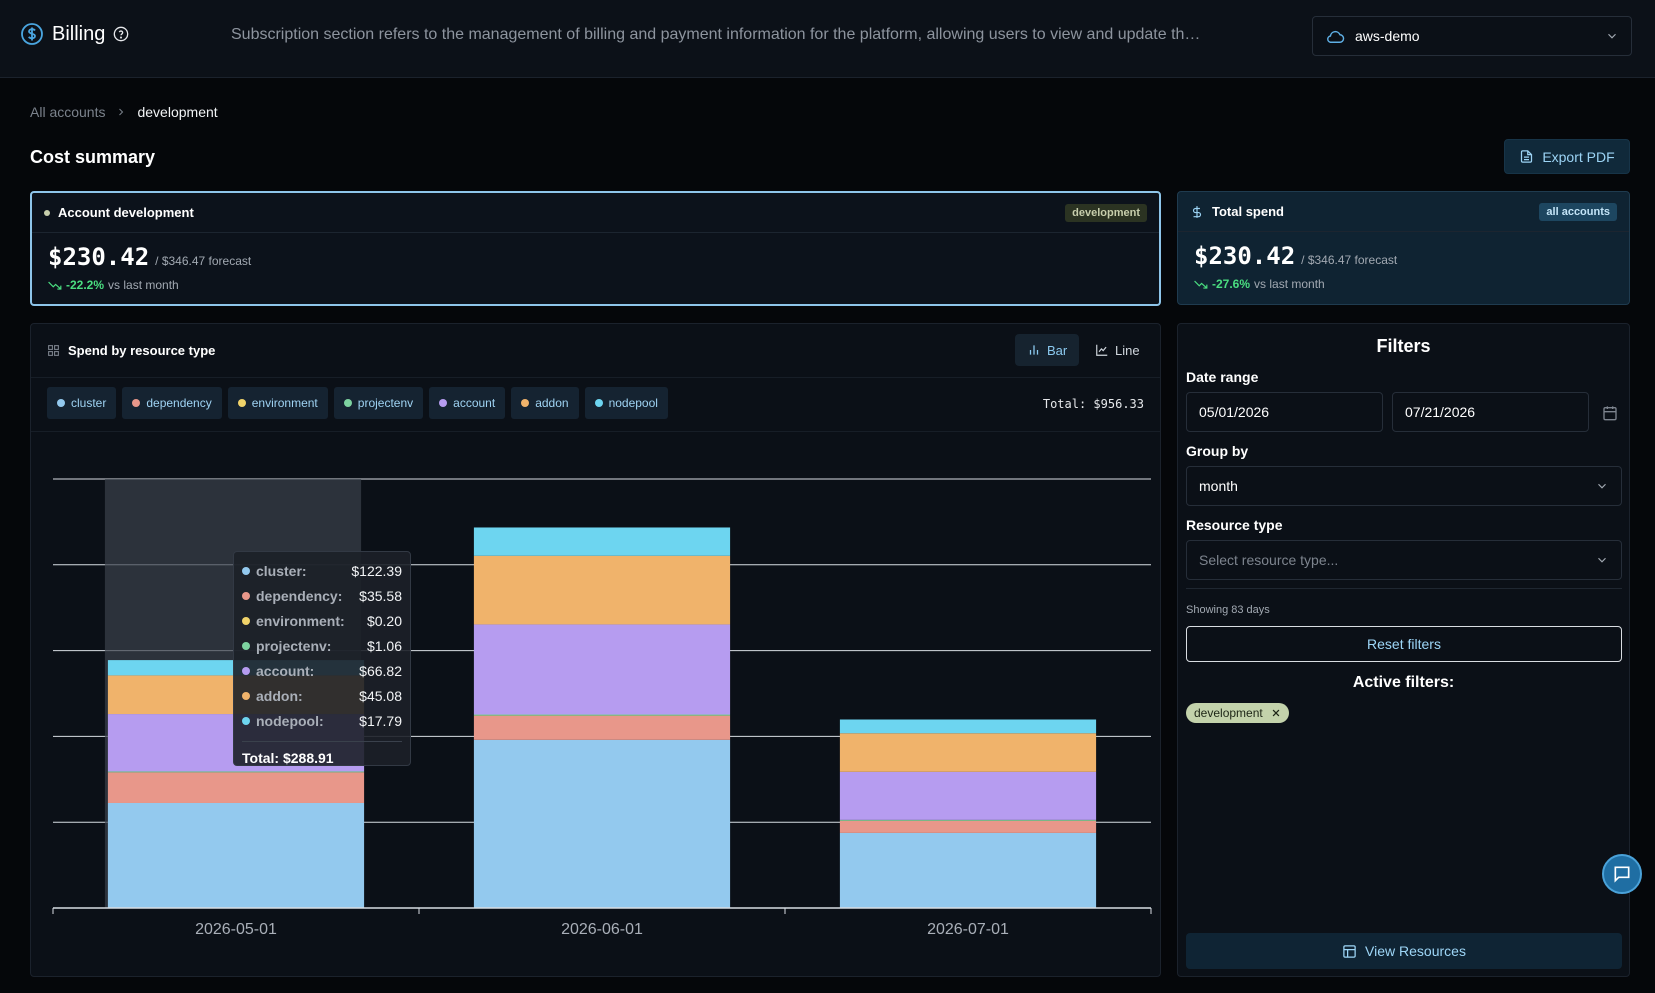 Image resolution: width=1655 pixels, height=993 pixels. I want to click on bar-view-toggle: Bar, so click(1047, 350).